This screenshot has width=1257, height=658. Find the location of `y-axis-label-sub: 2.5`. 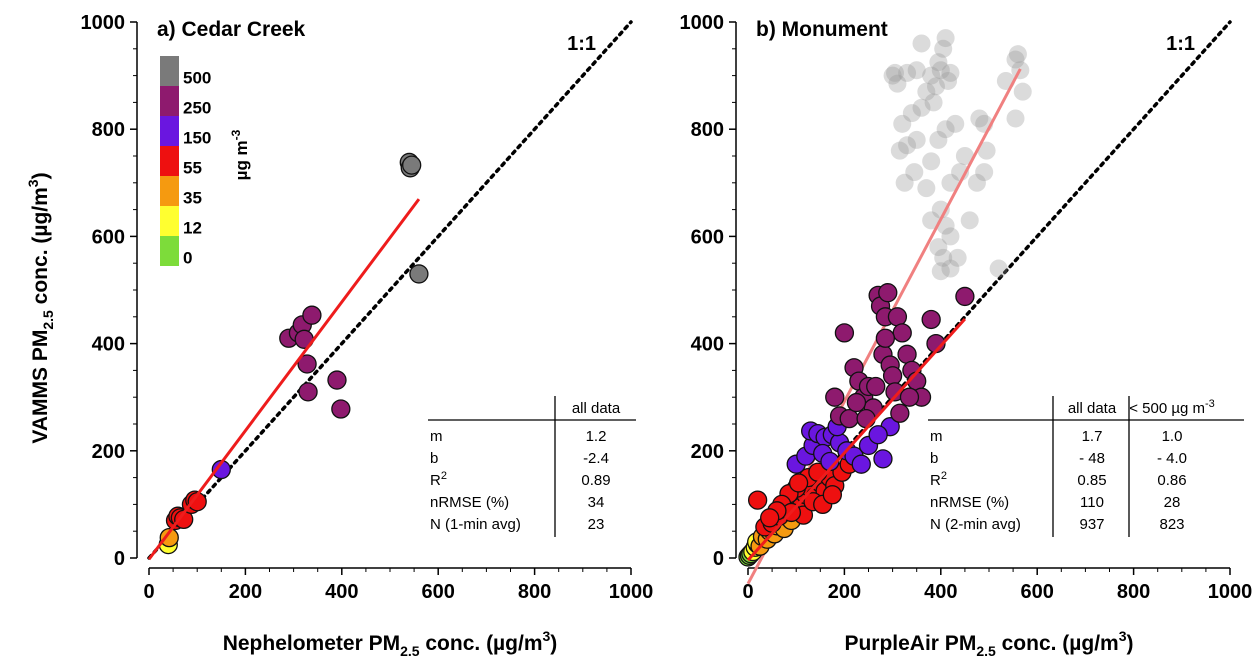

y-axis-label-sub: 2.5 is located at coordinates (48, 320).